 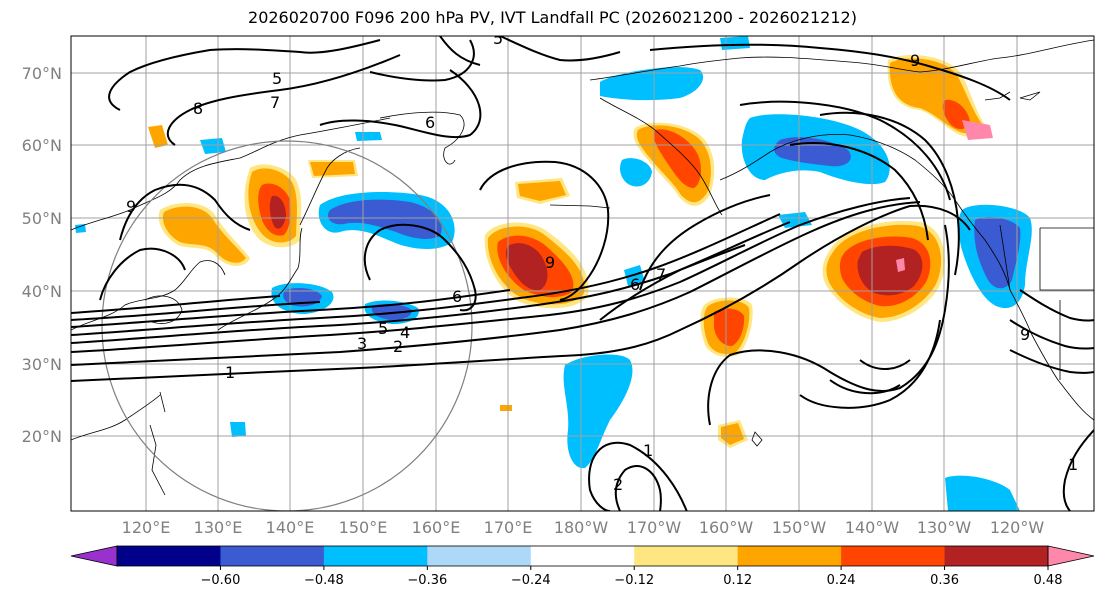 I want to click on lon-label: 180°W, so click(x=581, y=527).